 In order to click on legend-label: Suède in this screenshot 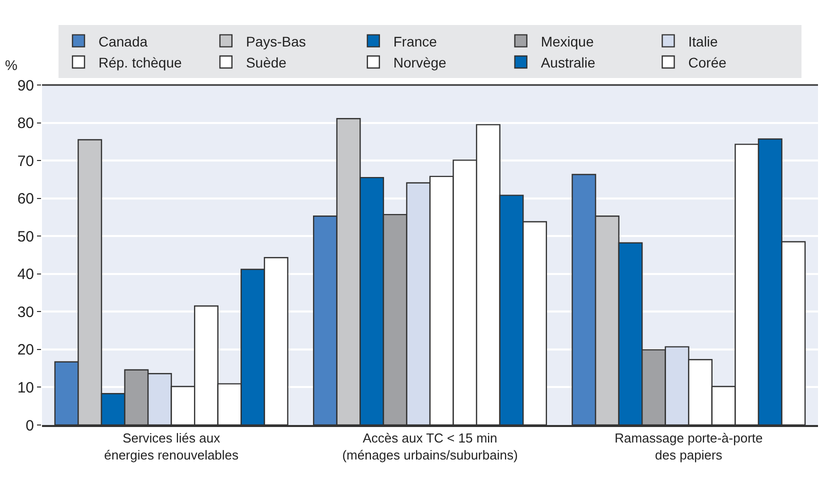, I will do `click(266, 62)`.